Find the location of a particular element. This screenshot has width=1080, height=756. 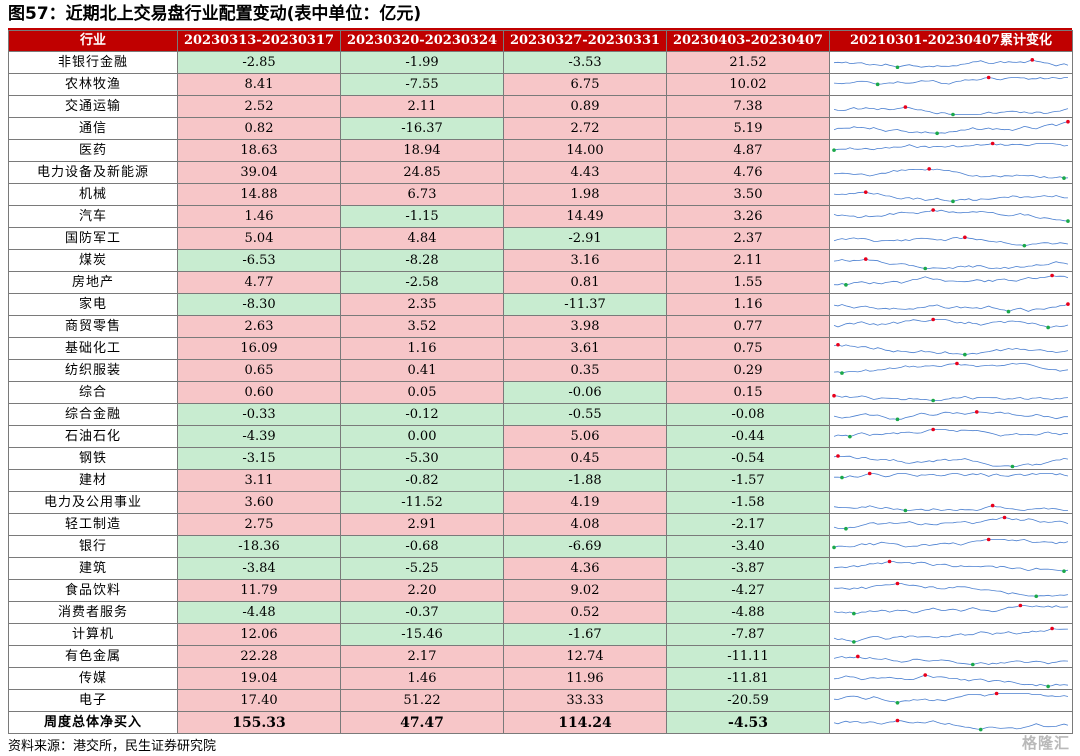

value-cell: 2.17 is located at coordinates (422, 656).